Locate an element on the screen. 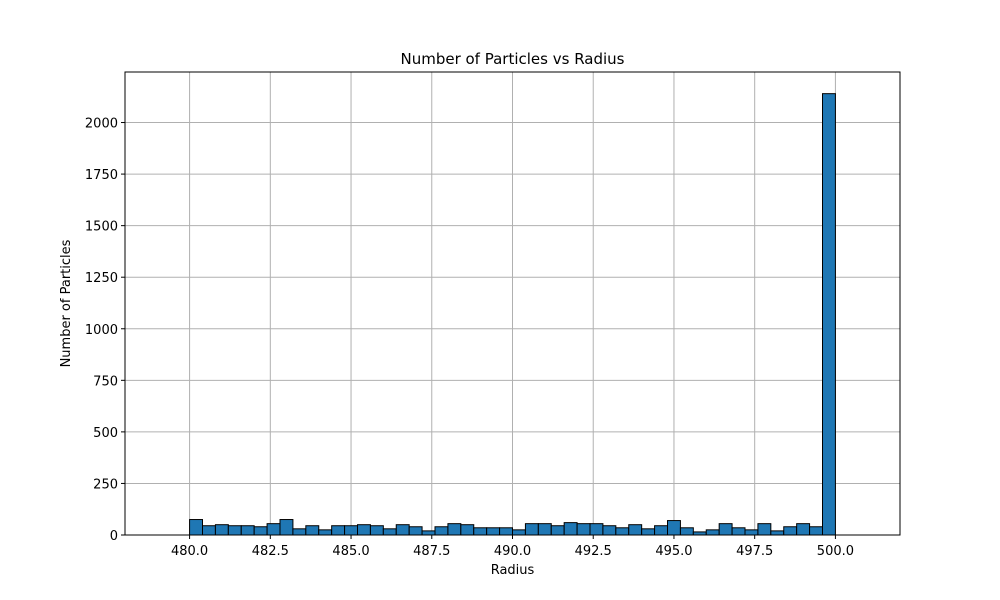 This screenshot has width=1000, height=600. y-tick-label: 1250 is located at coordinates (101, 278).